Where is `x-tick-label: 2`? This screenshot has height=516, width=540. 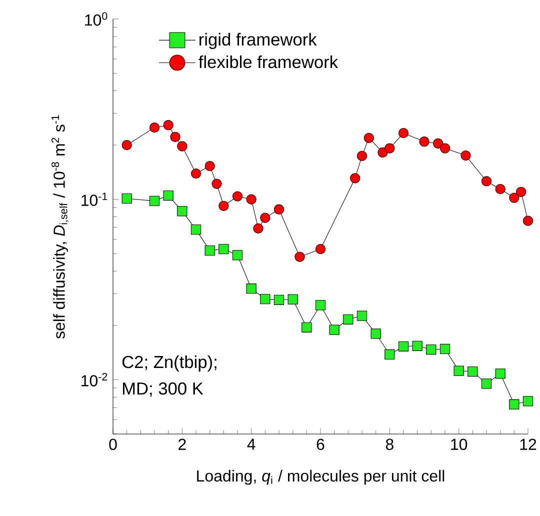 x-tick-label: 2 is located at coordinates (182, 444).